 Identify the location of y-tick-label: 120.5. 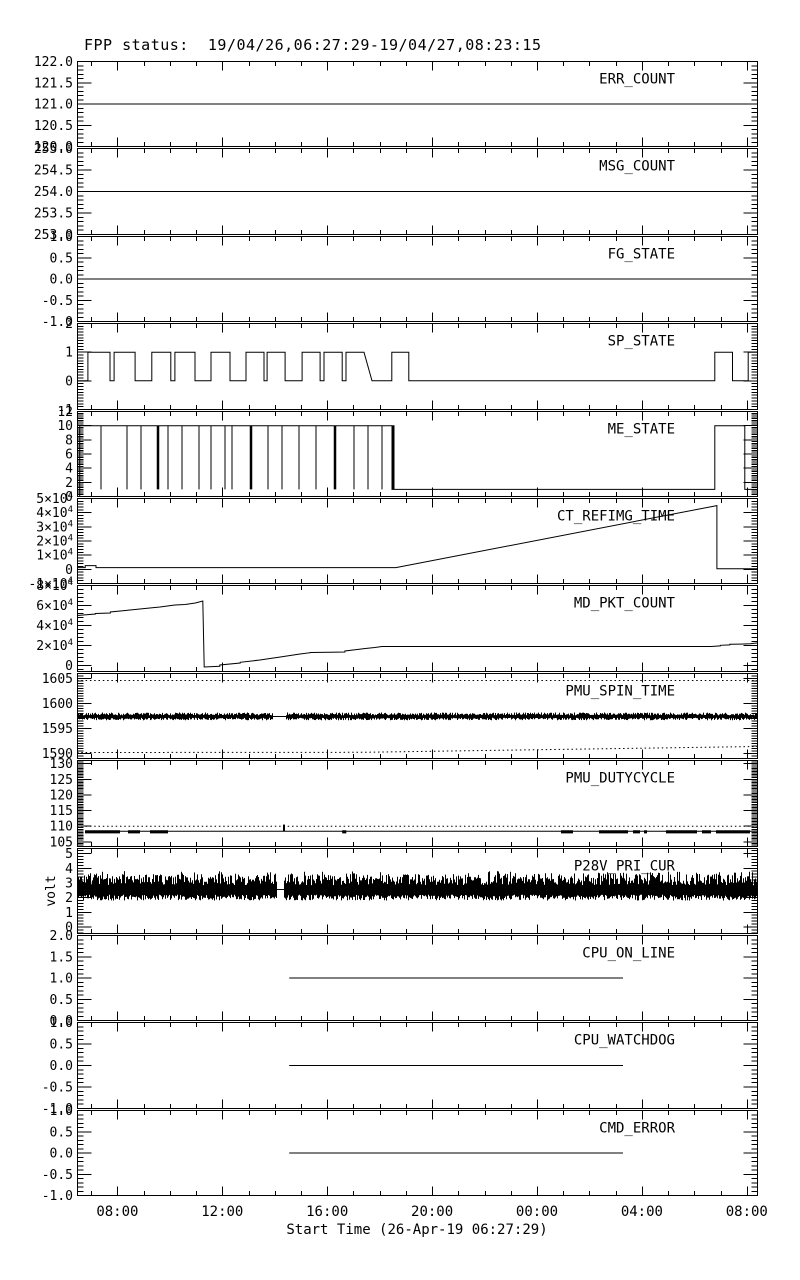
(53, 126).